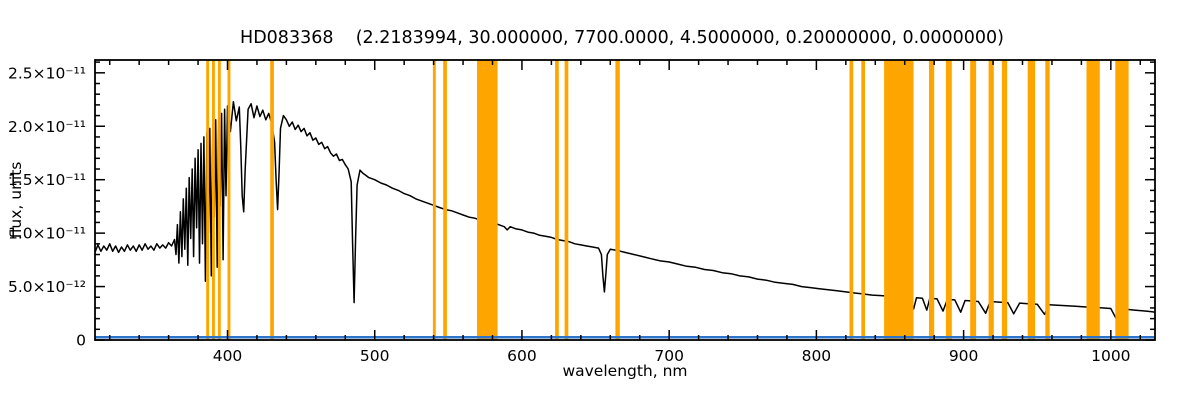  I want to click on y-tick-label: 2.5×10⁻¹¹, so click(47, 73).